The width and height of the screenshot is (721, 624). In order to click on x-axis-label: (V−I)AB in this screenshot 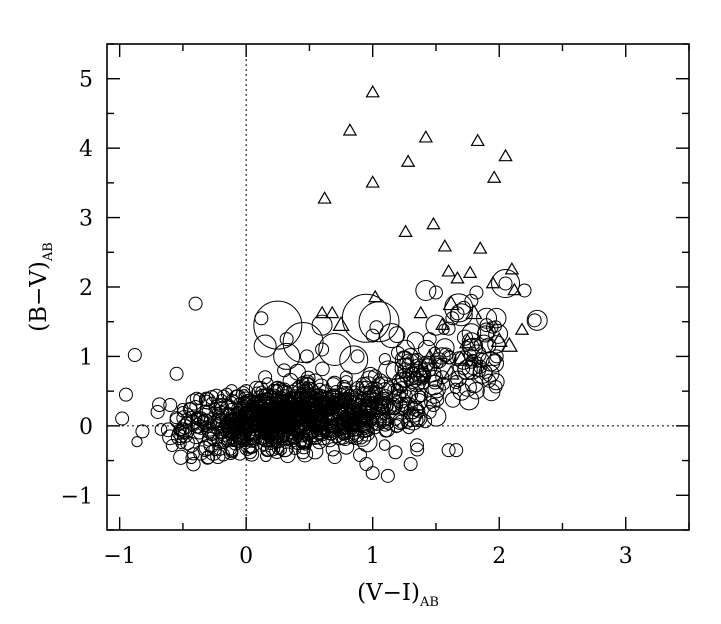, I will do `click(398, 595)`.